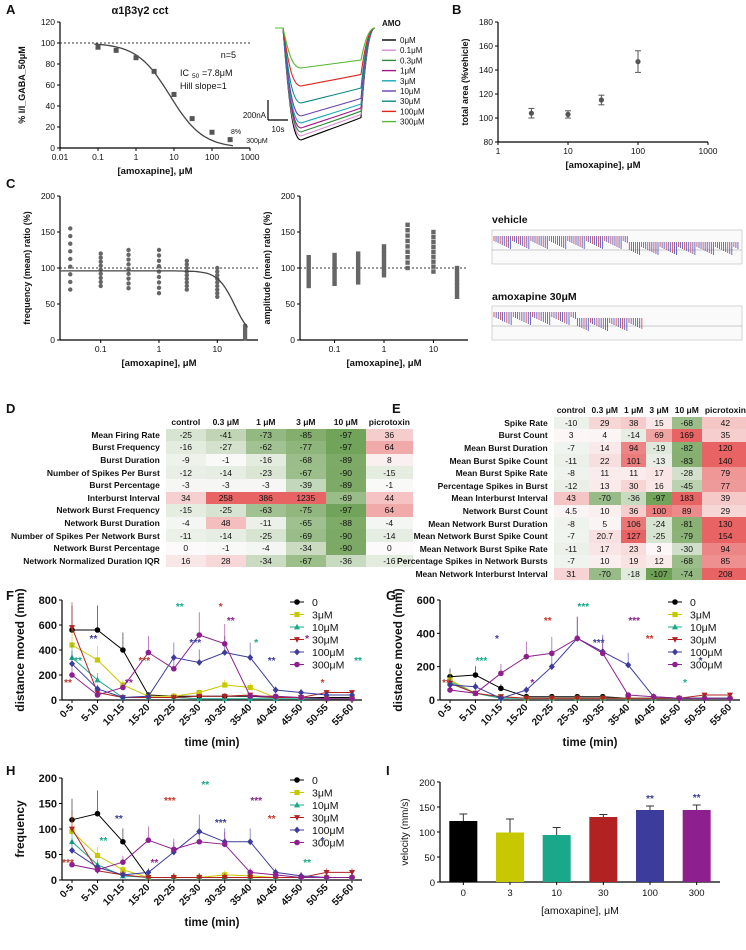 This screenshot has height=950, width=746. What do you see at coordinates (297, 652) in the screenshot?
I see `panel-f-legend-marker` at bounding box center [297, 652].